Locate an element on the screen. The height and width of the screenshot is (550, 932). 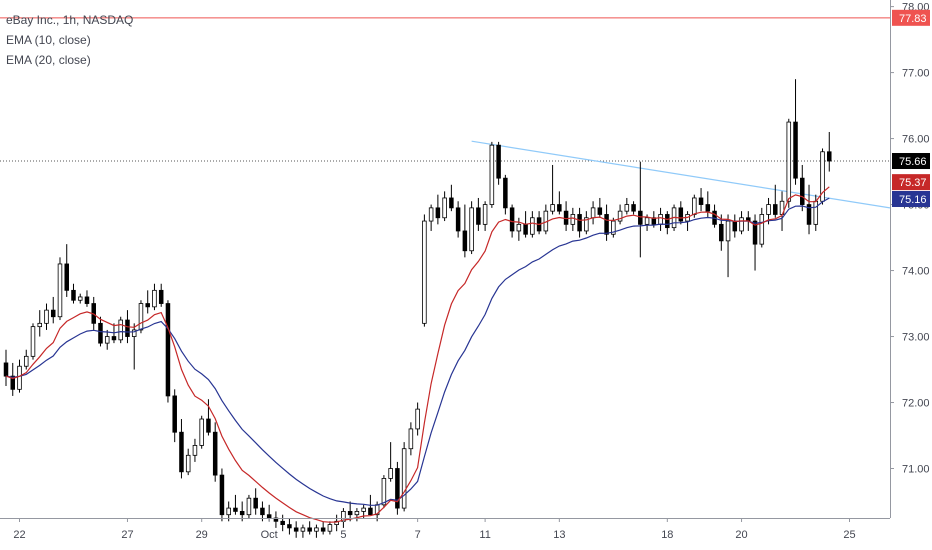
ema10-price-tag: 75.37 is located at coordinates (911, 182).